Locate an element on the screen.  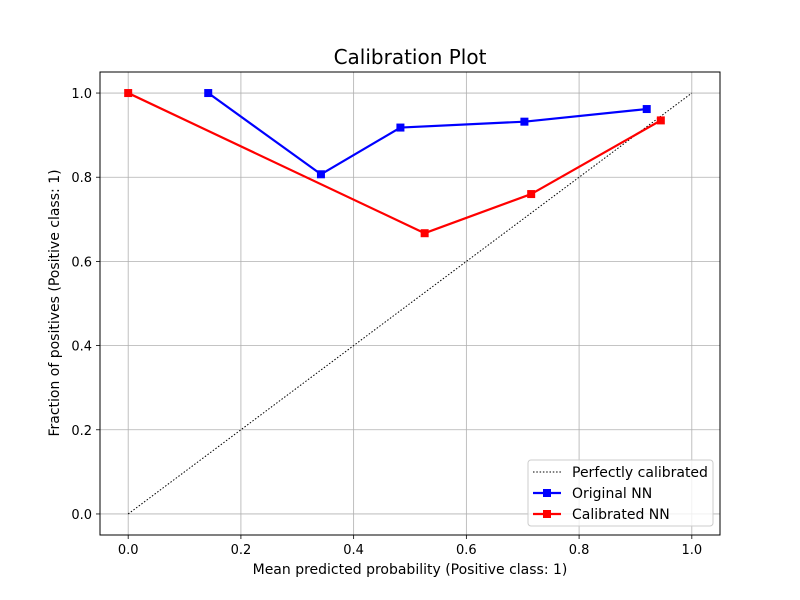
x-tick-label: 0.8 is located at coordinates (579, 550).